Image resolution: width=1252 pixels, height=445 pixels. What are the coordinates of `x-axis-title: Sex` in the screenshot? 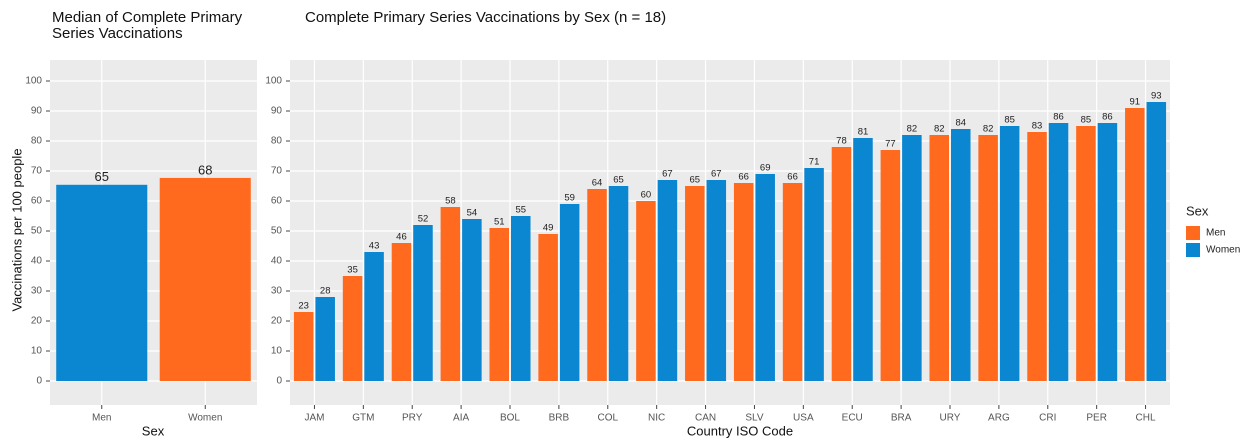 It's located at (153, 430).